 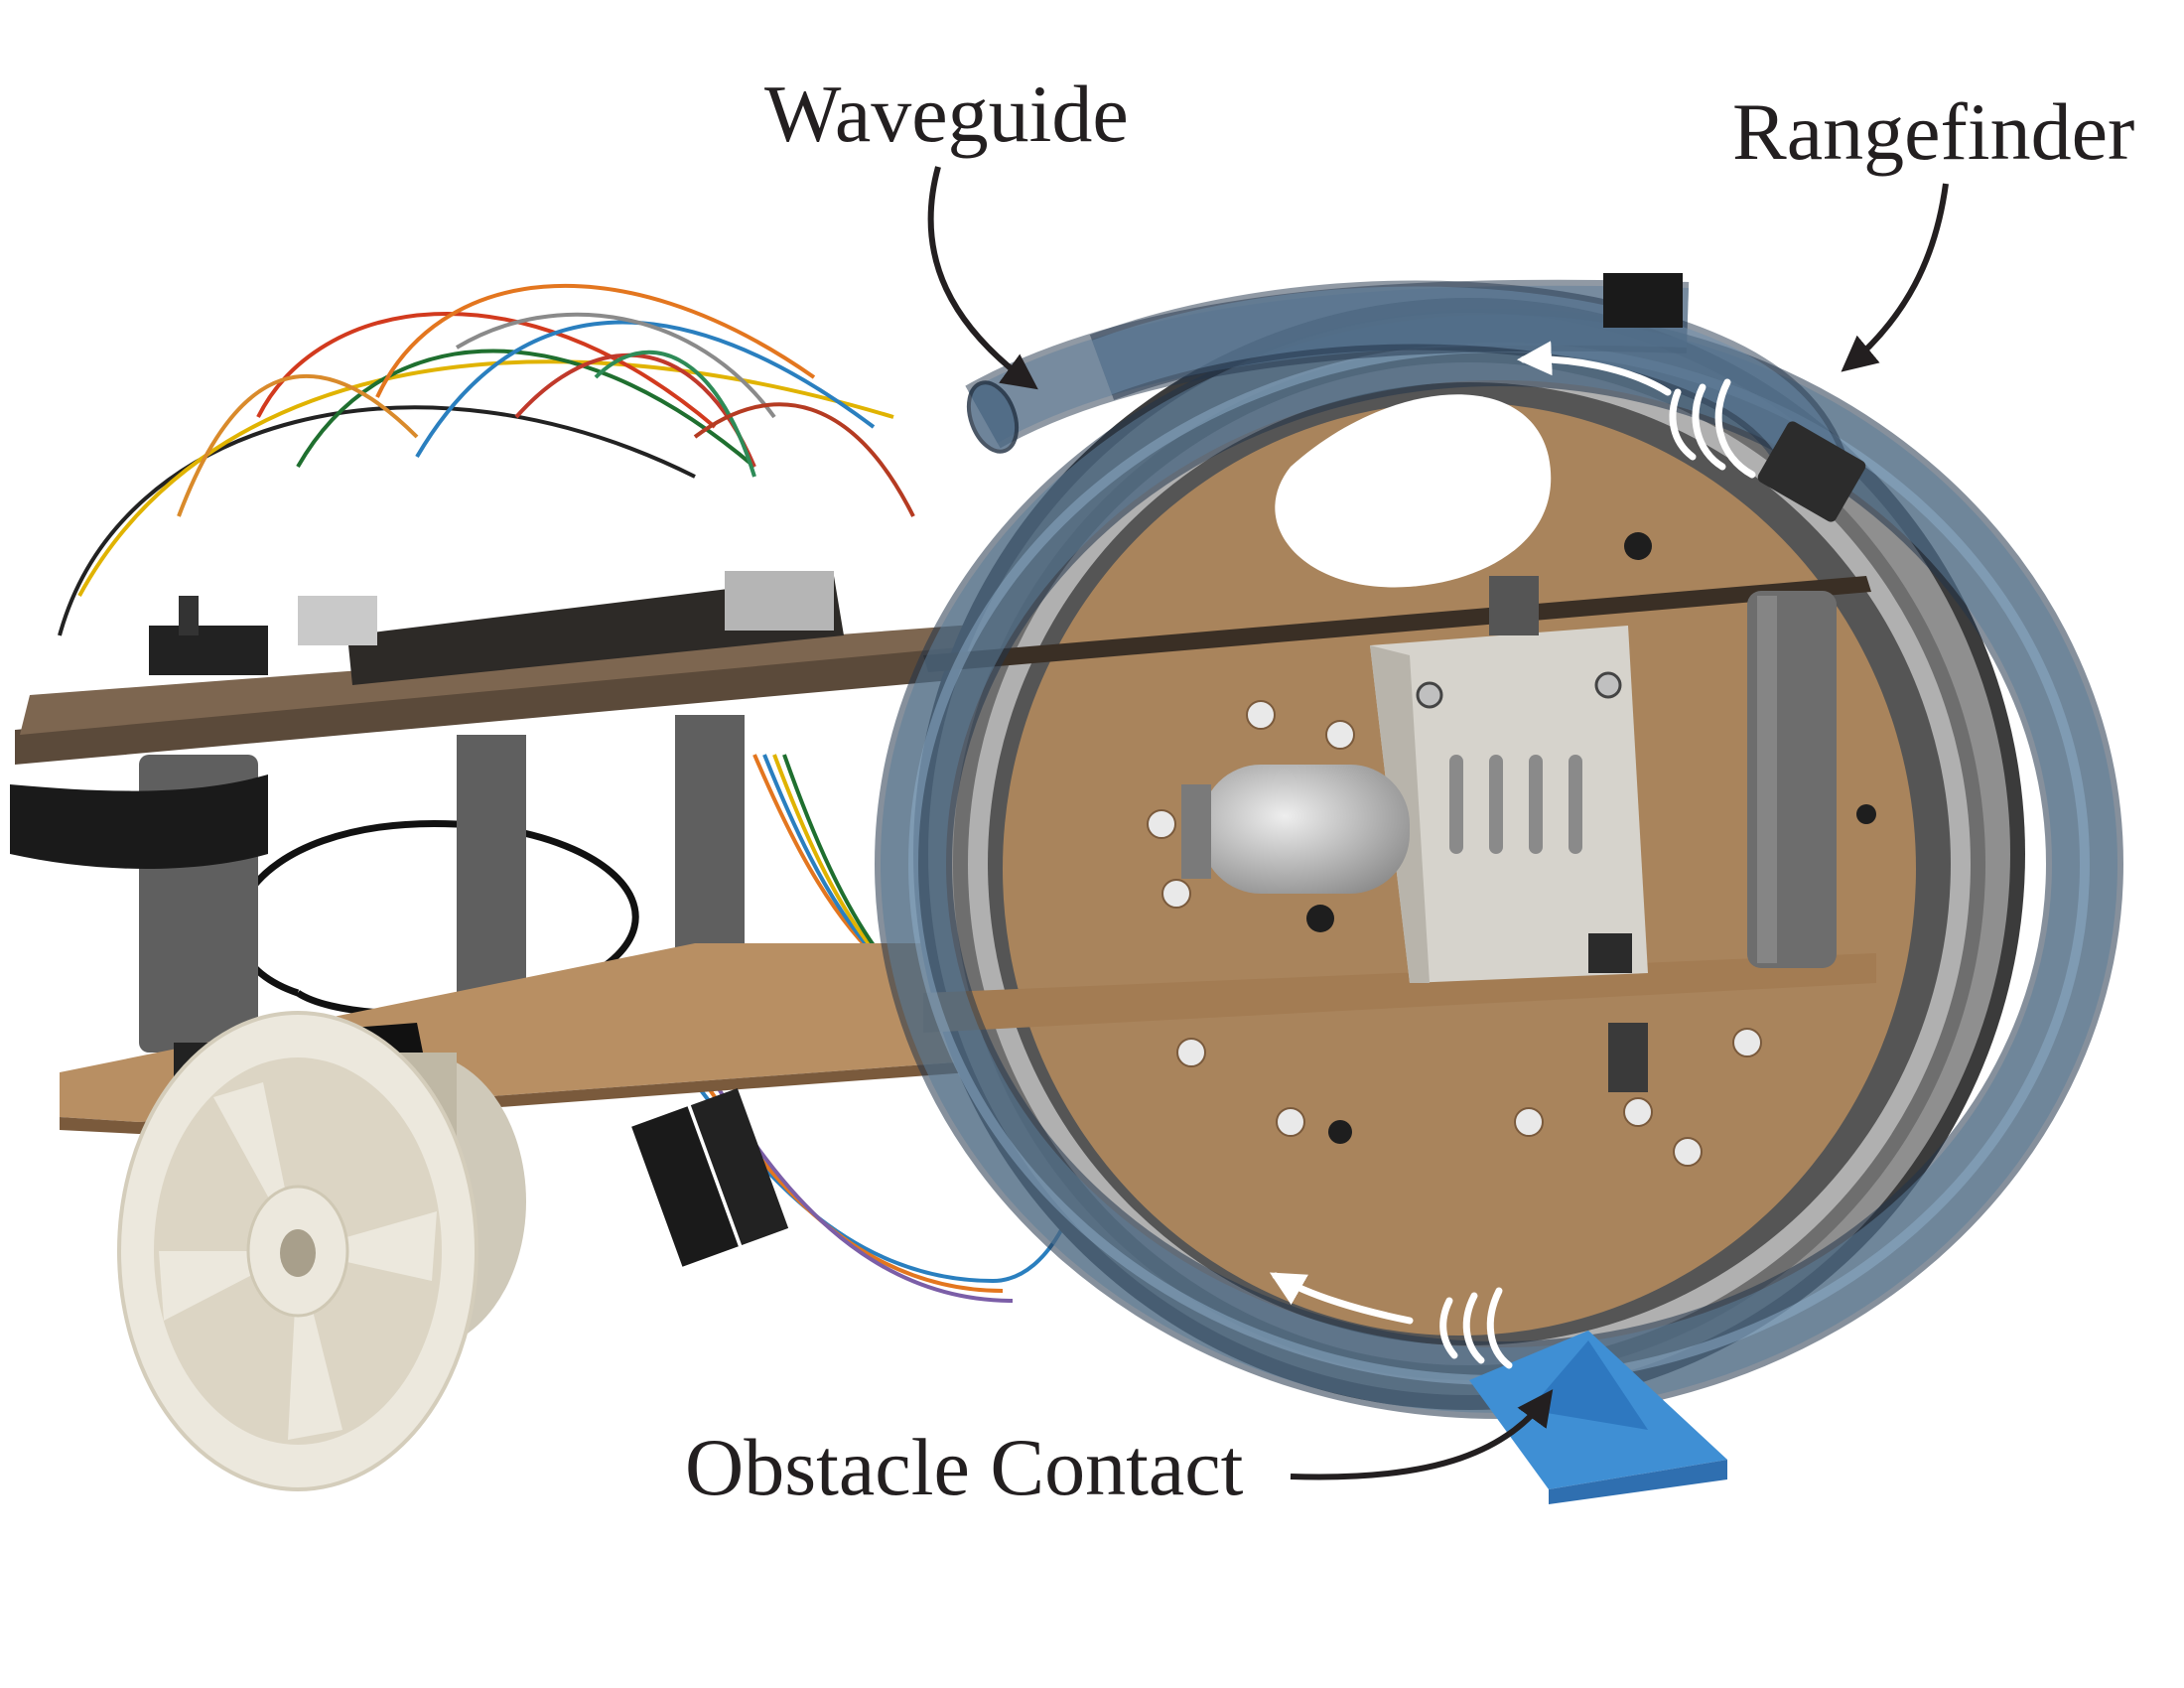 What do you see at coordinates (982, 278) in the screenshot?
I see `waveguide-arrow-icon` at bounding box center [982, 278].